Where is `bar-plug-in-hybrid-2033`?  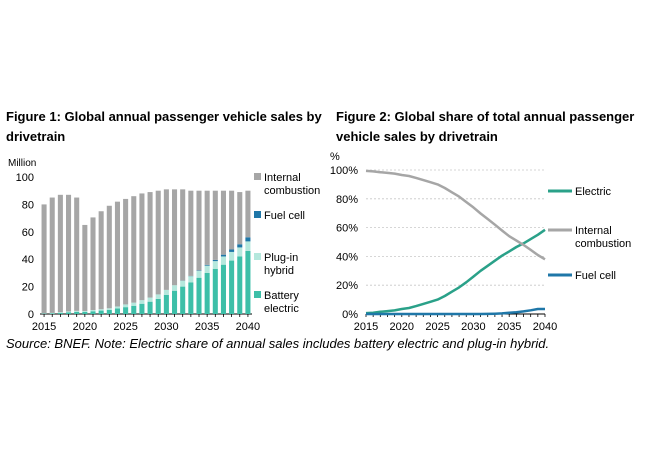
bar-plug-in-hybrid-2033 is located at coordinates (191, 279).